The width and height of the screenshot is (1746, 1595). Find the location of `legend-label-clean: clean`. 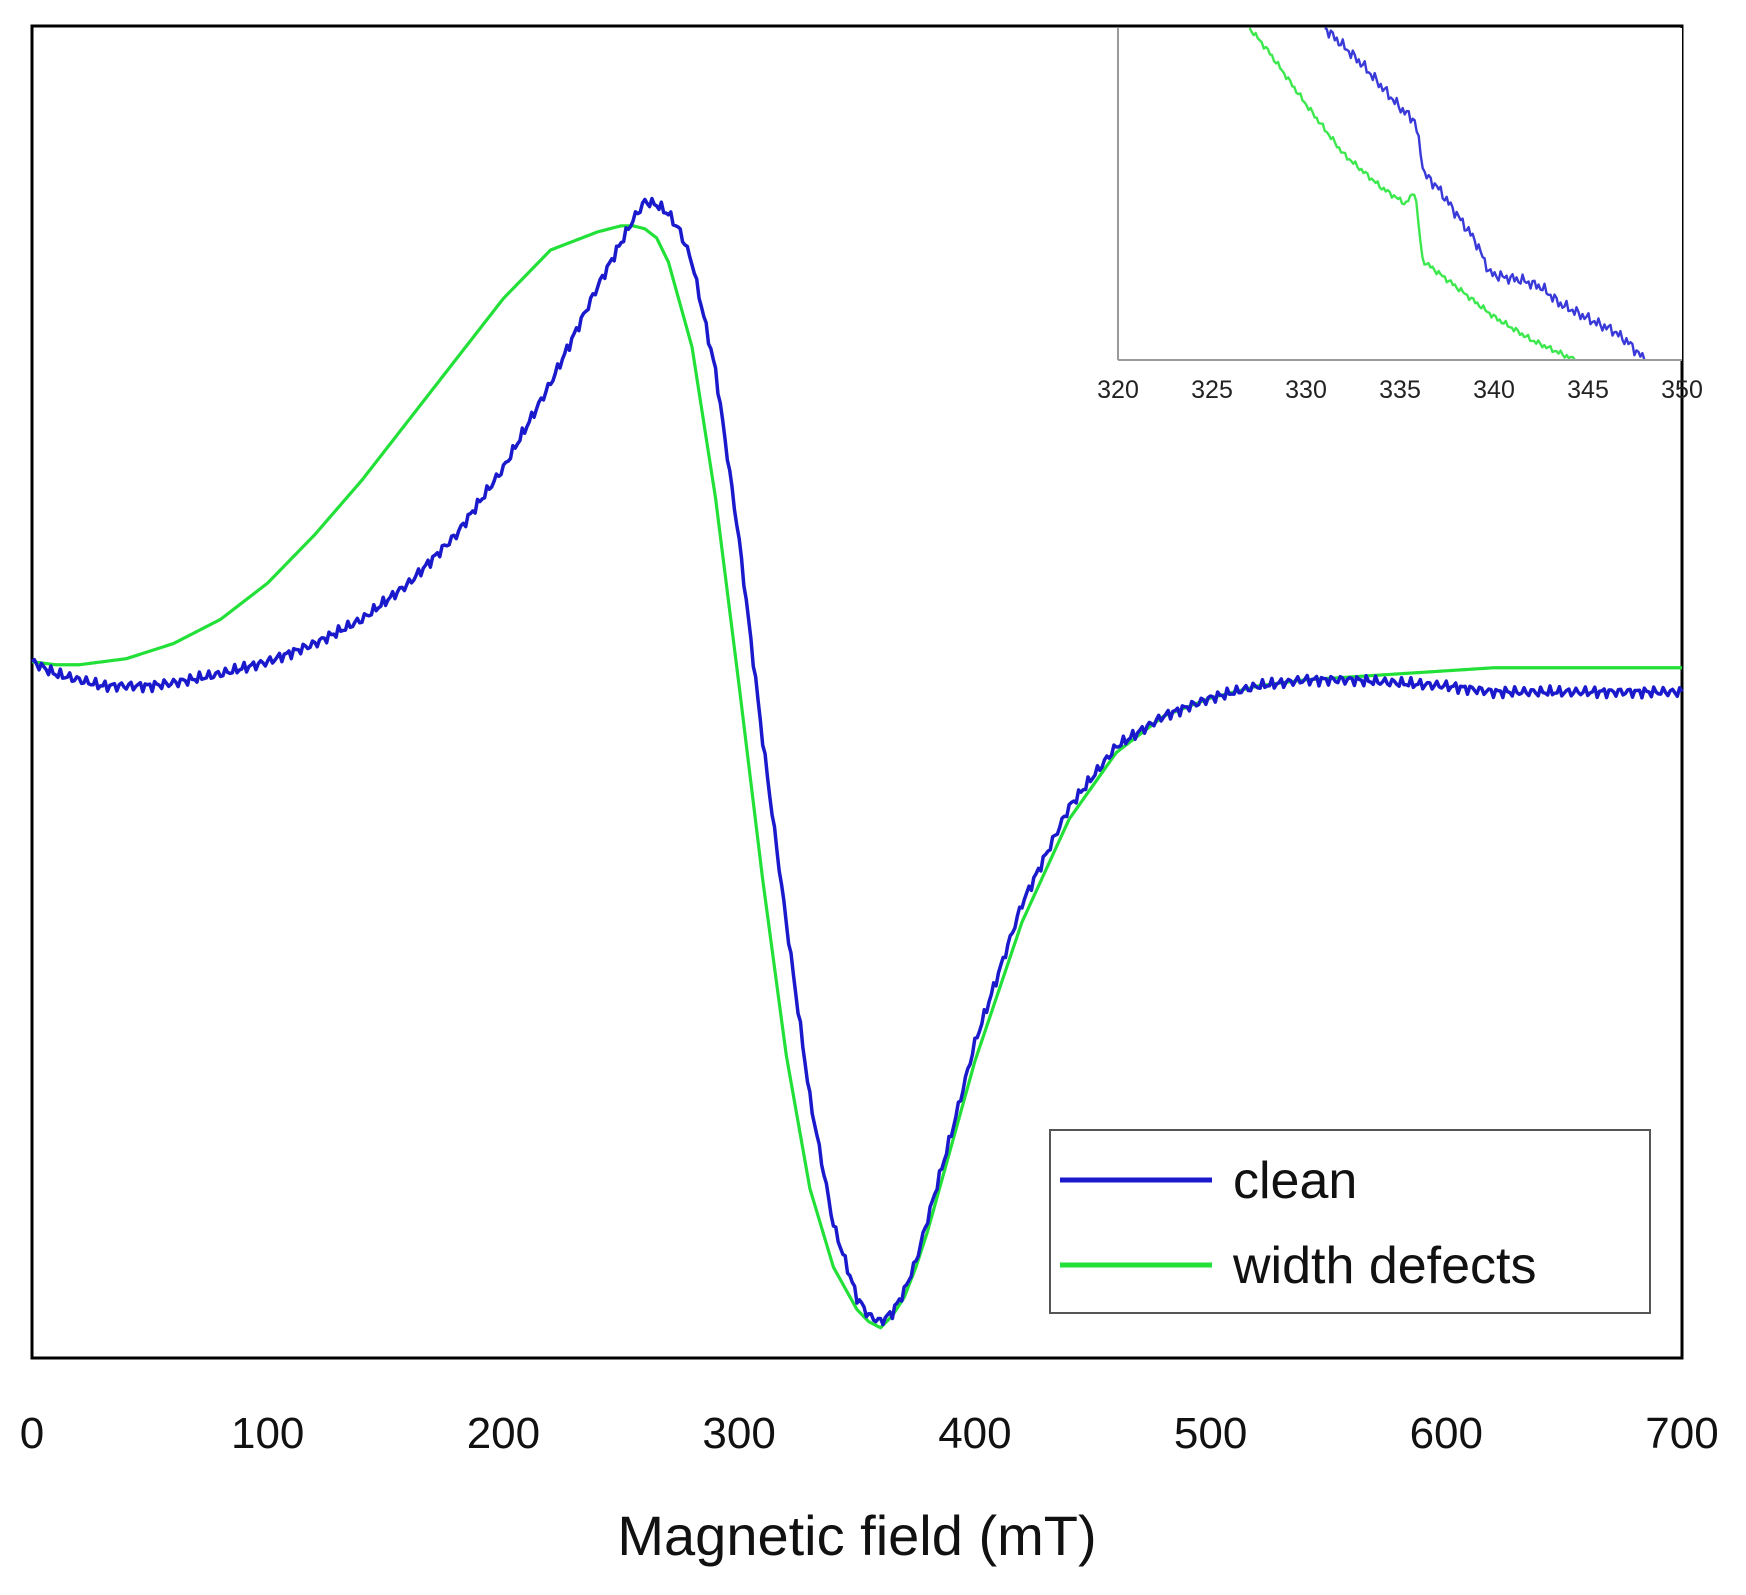

legend-label-clean: clean is located at coordinates (1295, 1181).